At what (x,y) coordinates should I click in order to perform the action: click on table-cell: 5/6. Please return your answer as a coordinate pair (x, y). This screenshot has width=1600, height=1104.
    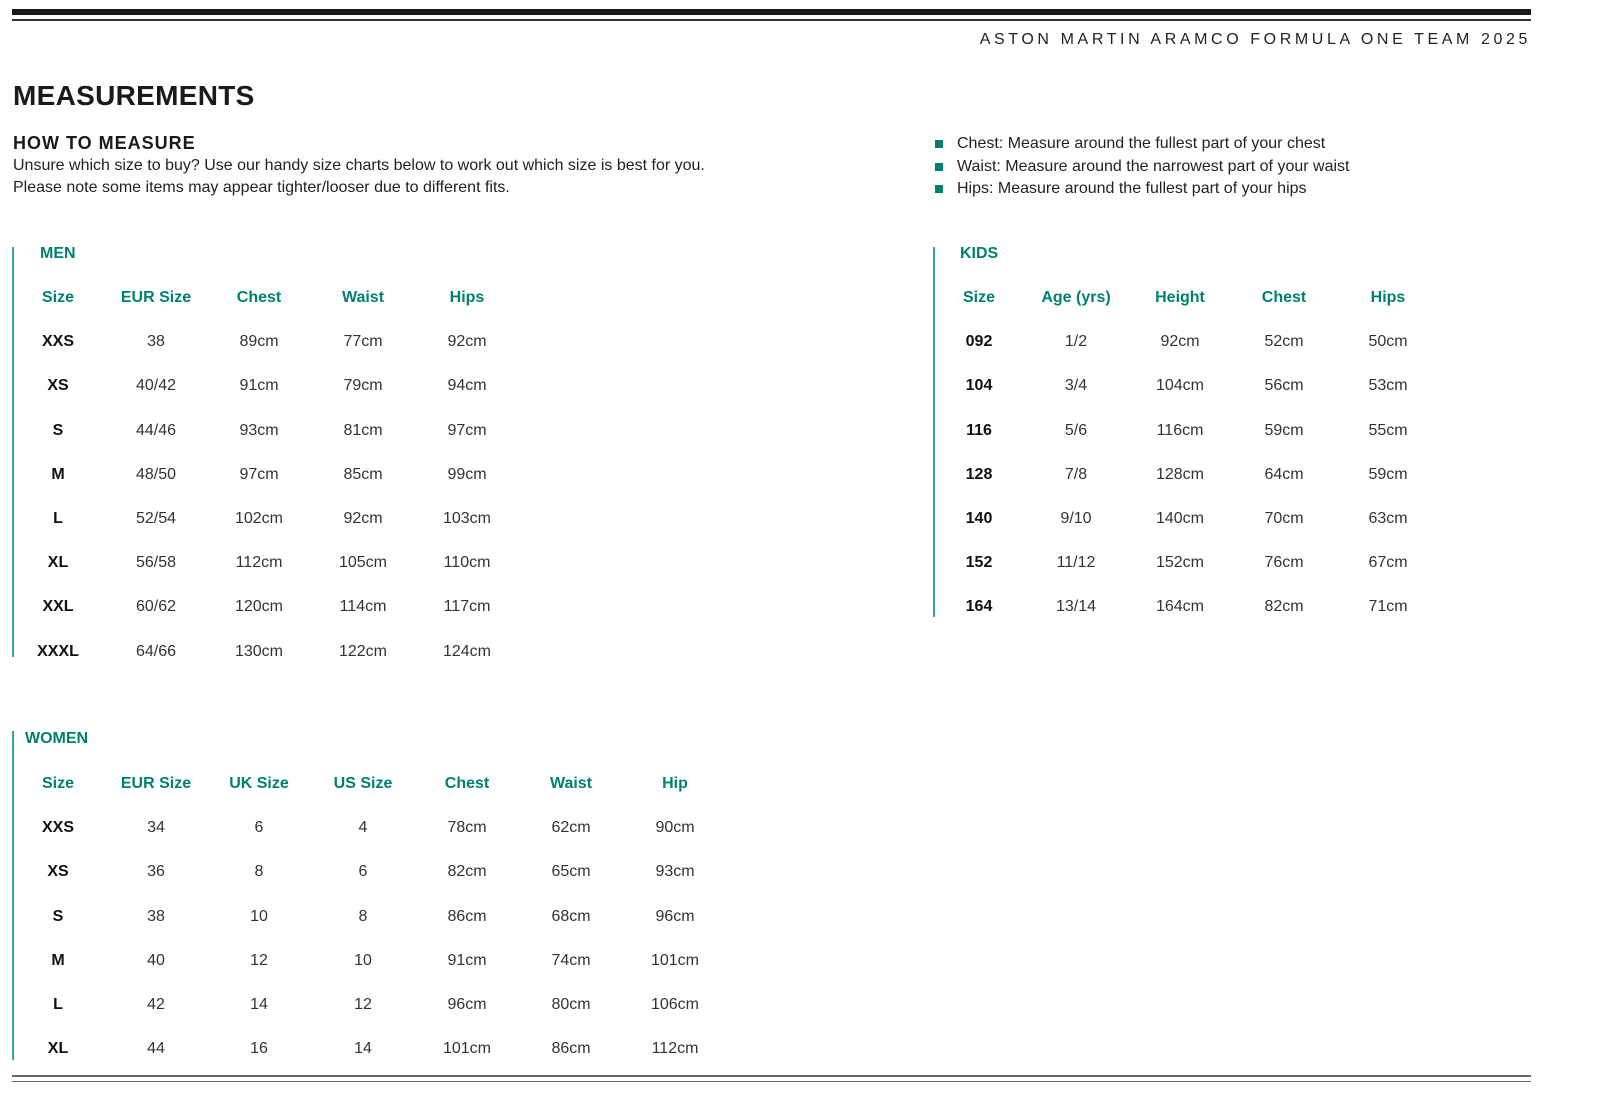
    Looking at the image, I should click on (1076, 430).